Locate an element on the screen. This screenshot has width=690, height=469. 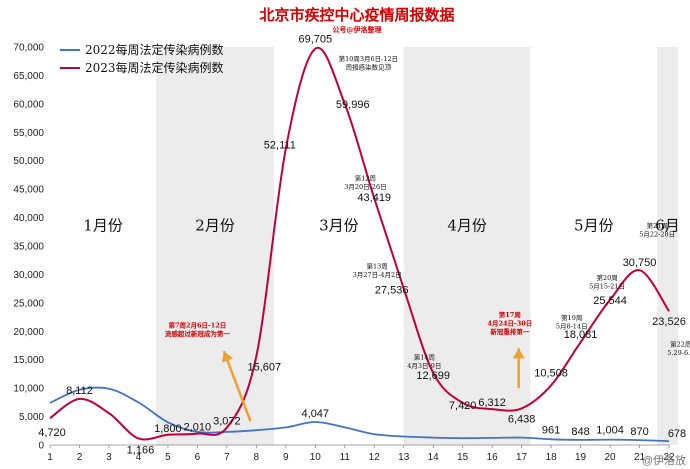
annotation-text: 第20周 is located at coordinates (606, 277).